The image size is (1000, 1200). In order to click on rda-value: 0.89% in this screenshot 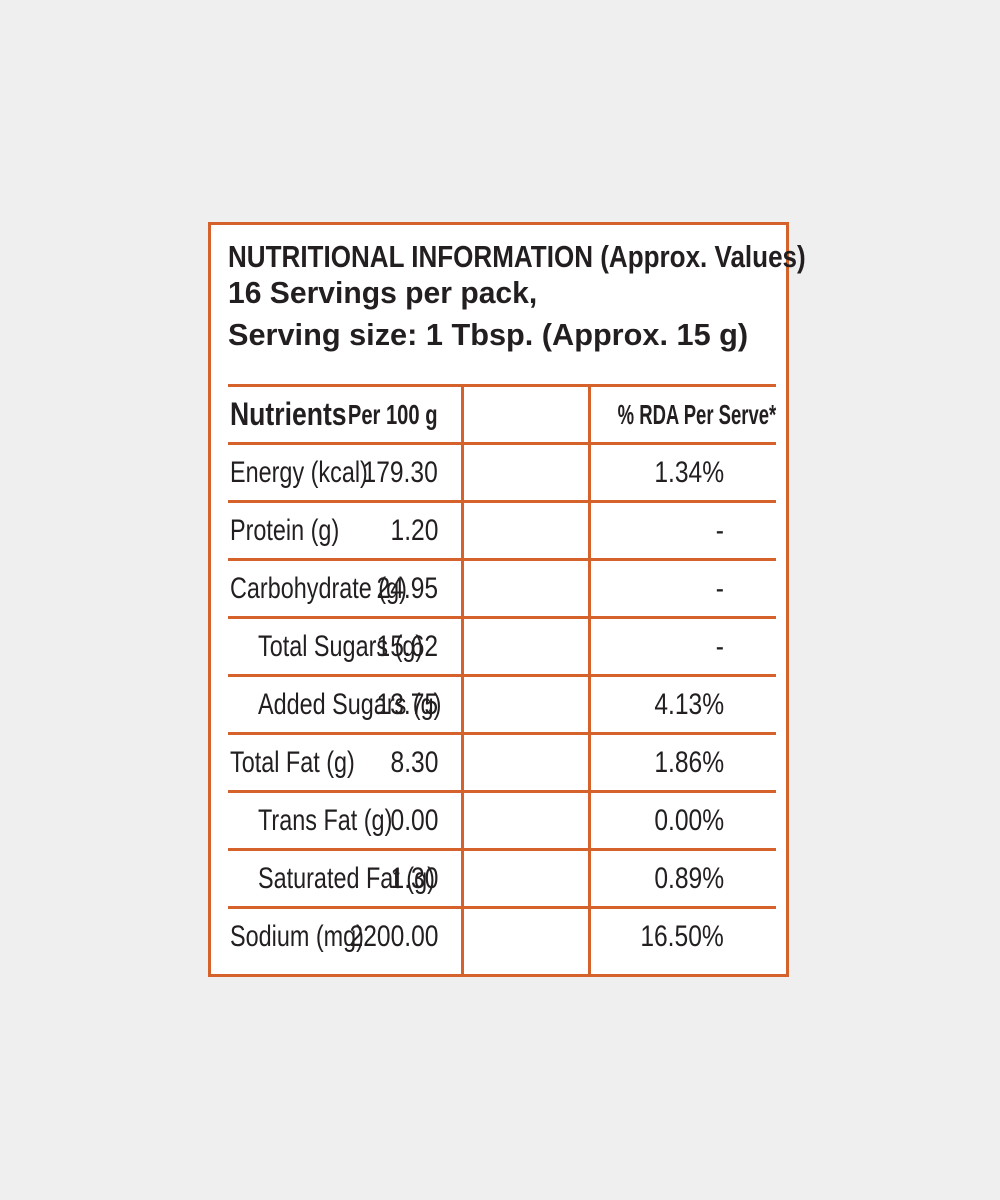, I will do `click(689, 878)`.